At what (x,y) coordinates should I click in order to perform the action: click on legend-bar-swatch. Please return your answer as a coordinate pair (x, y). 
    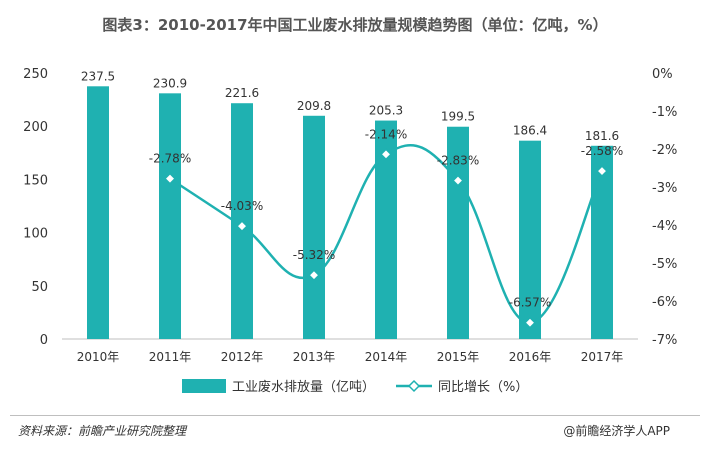
    Looking at the image, I should click on (204, 386).